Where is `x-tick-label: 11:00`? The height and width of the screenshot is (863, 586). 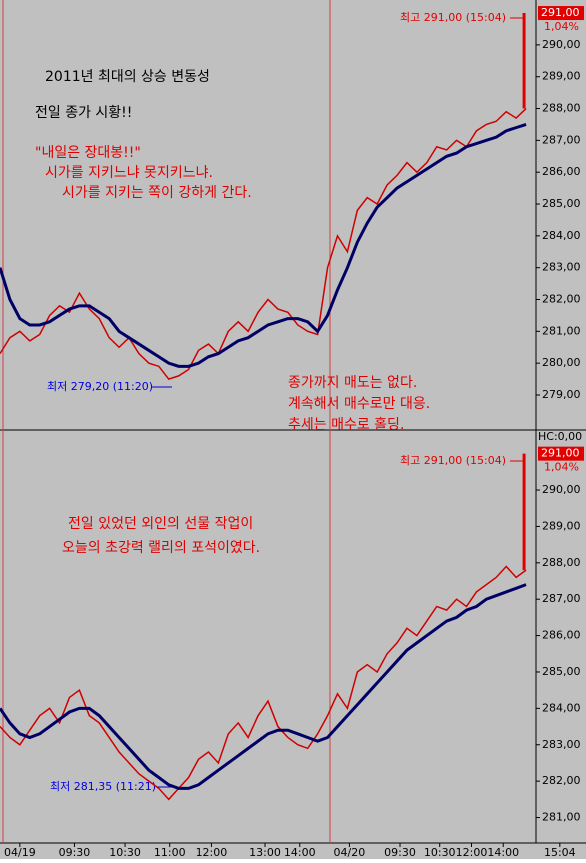
x-tick-label: 11:00 is located at coordinates (170, 852).